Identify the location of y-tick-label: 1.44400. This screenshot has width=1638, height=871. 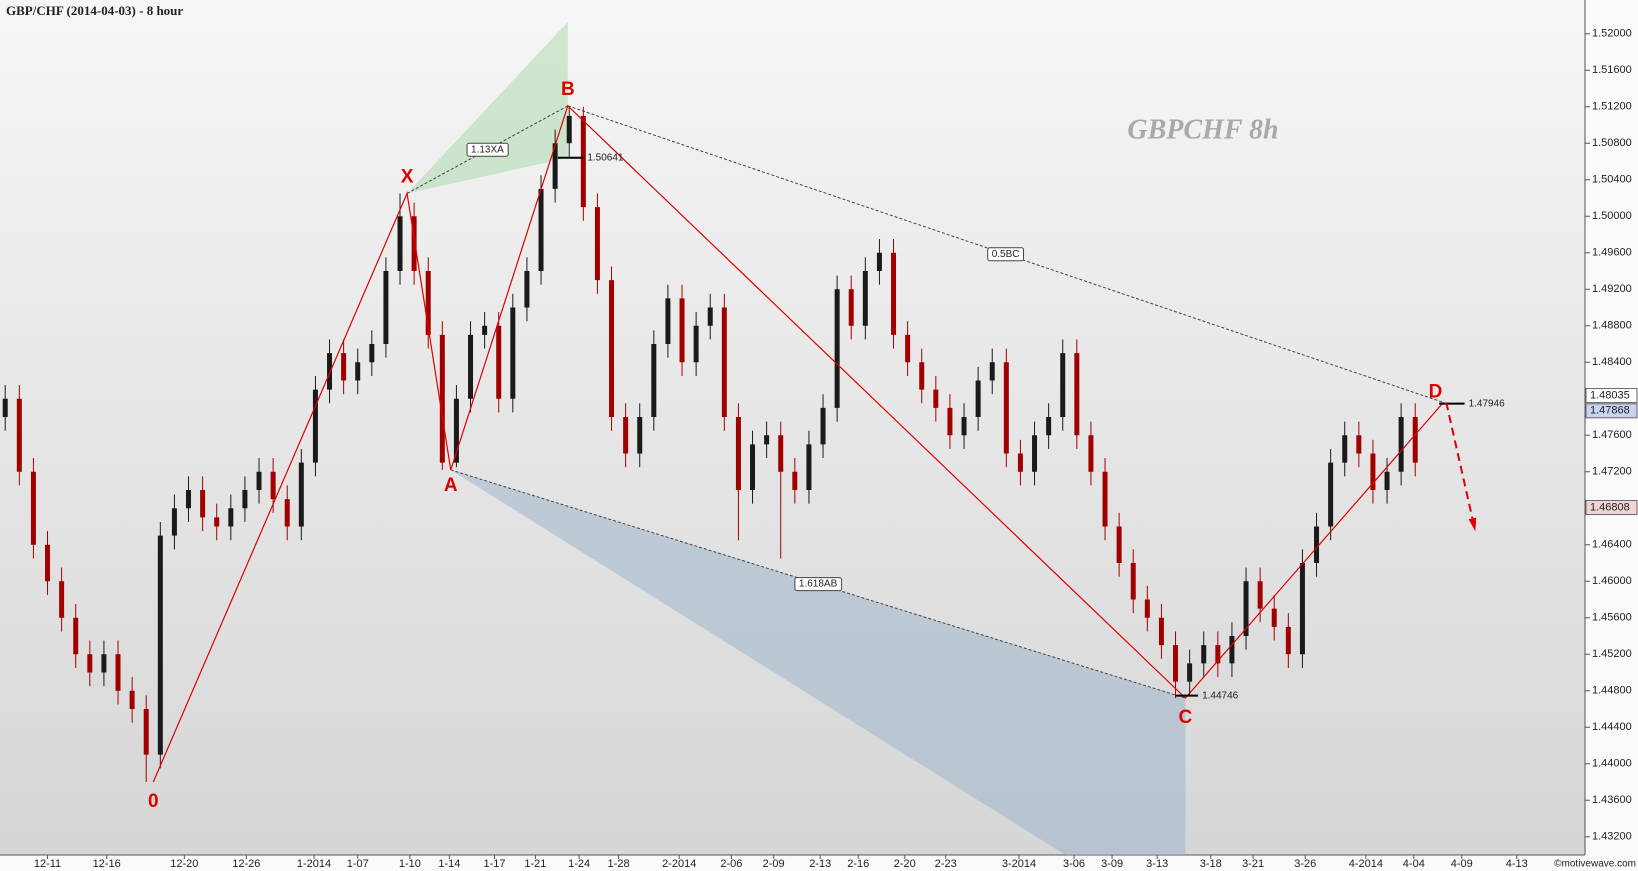
(1612, 727).